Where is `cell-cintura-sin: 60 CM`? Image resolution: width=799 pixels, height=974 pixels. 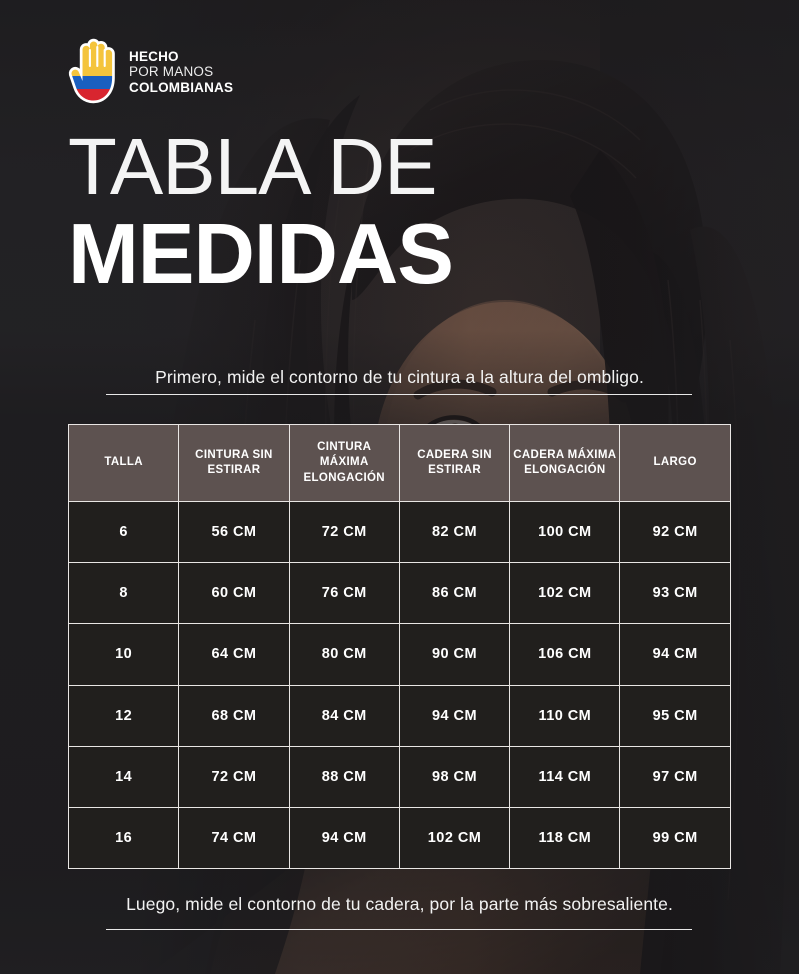 cell-cintura-sin: 60 CM is located at coordinates (234, 593).